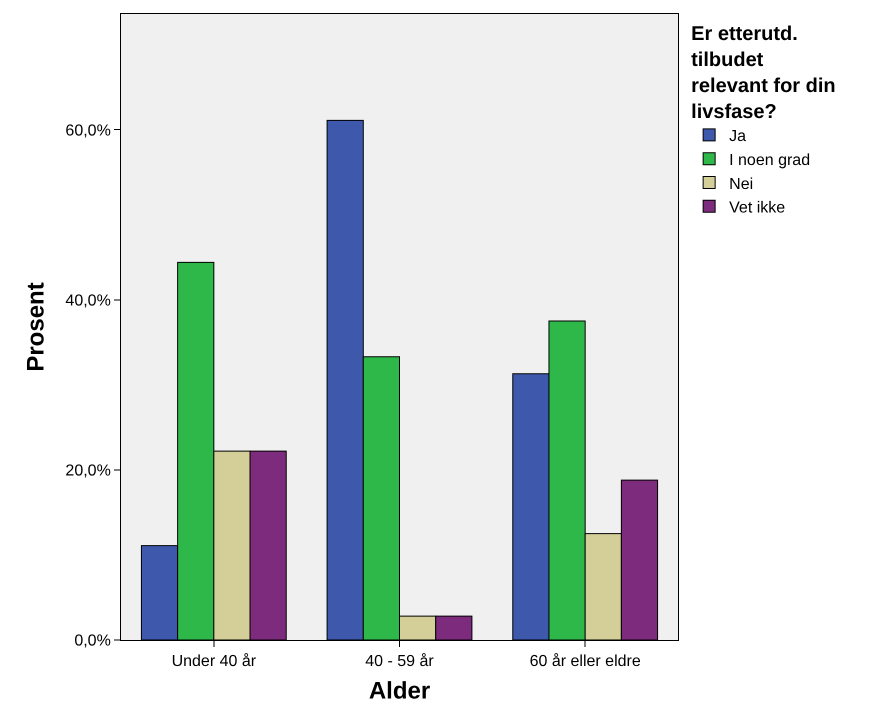  I want to click on y-tick-label: 20,0%, so click(88, 471).